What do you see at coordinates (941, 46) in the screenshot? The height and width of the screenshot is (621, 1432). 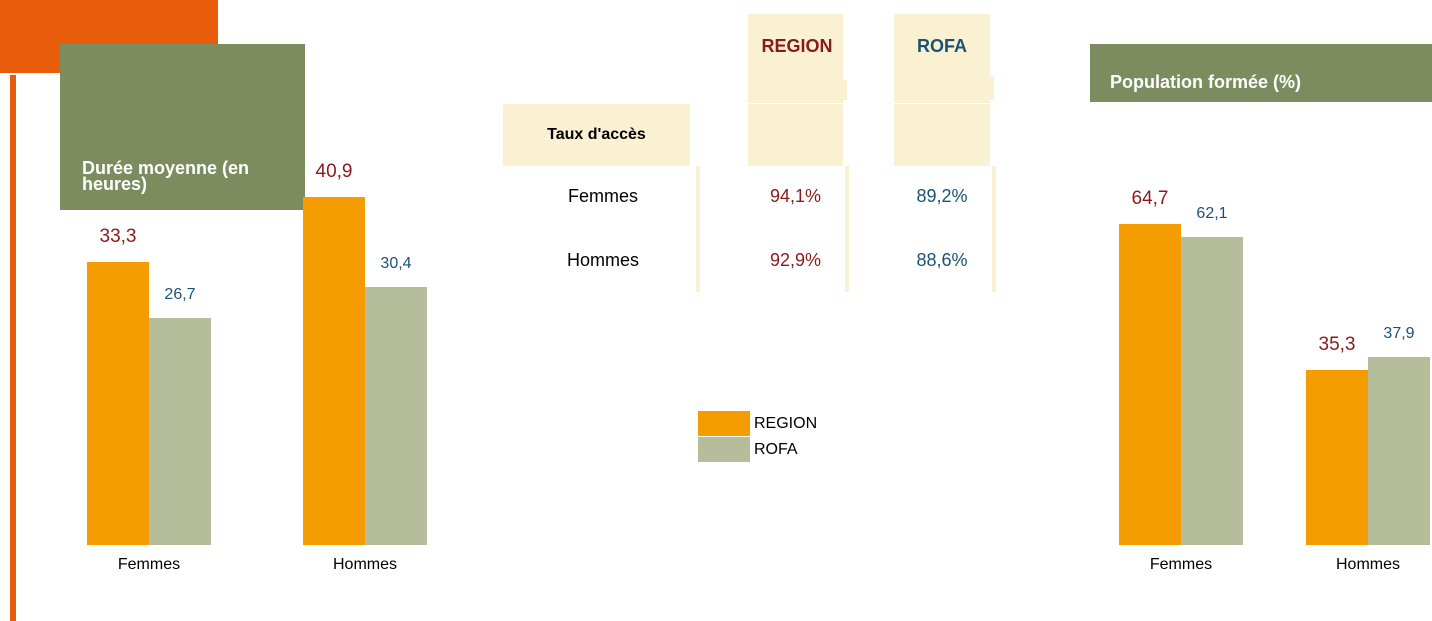 I see `column-header: ROFA` at bounding box center [941, 46].